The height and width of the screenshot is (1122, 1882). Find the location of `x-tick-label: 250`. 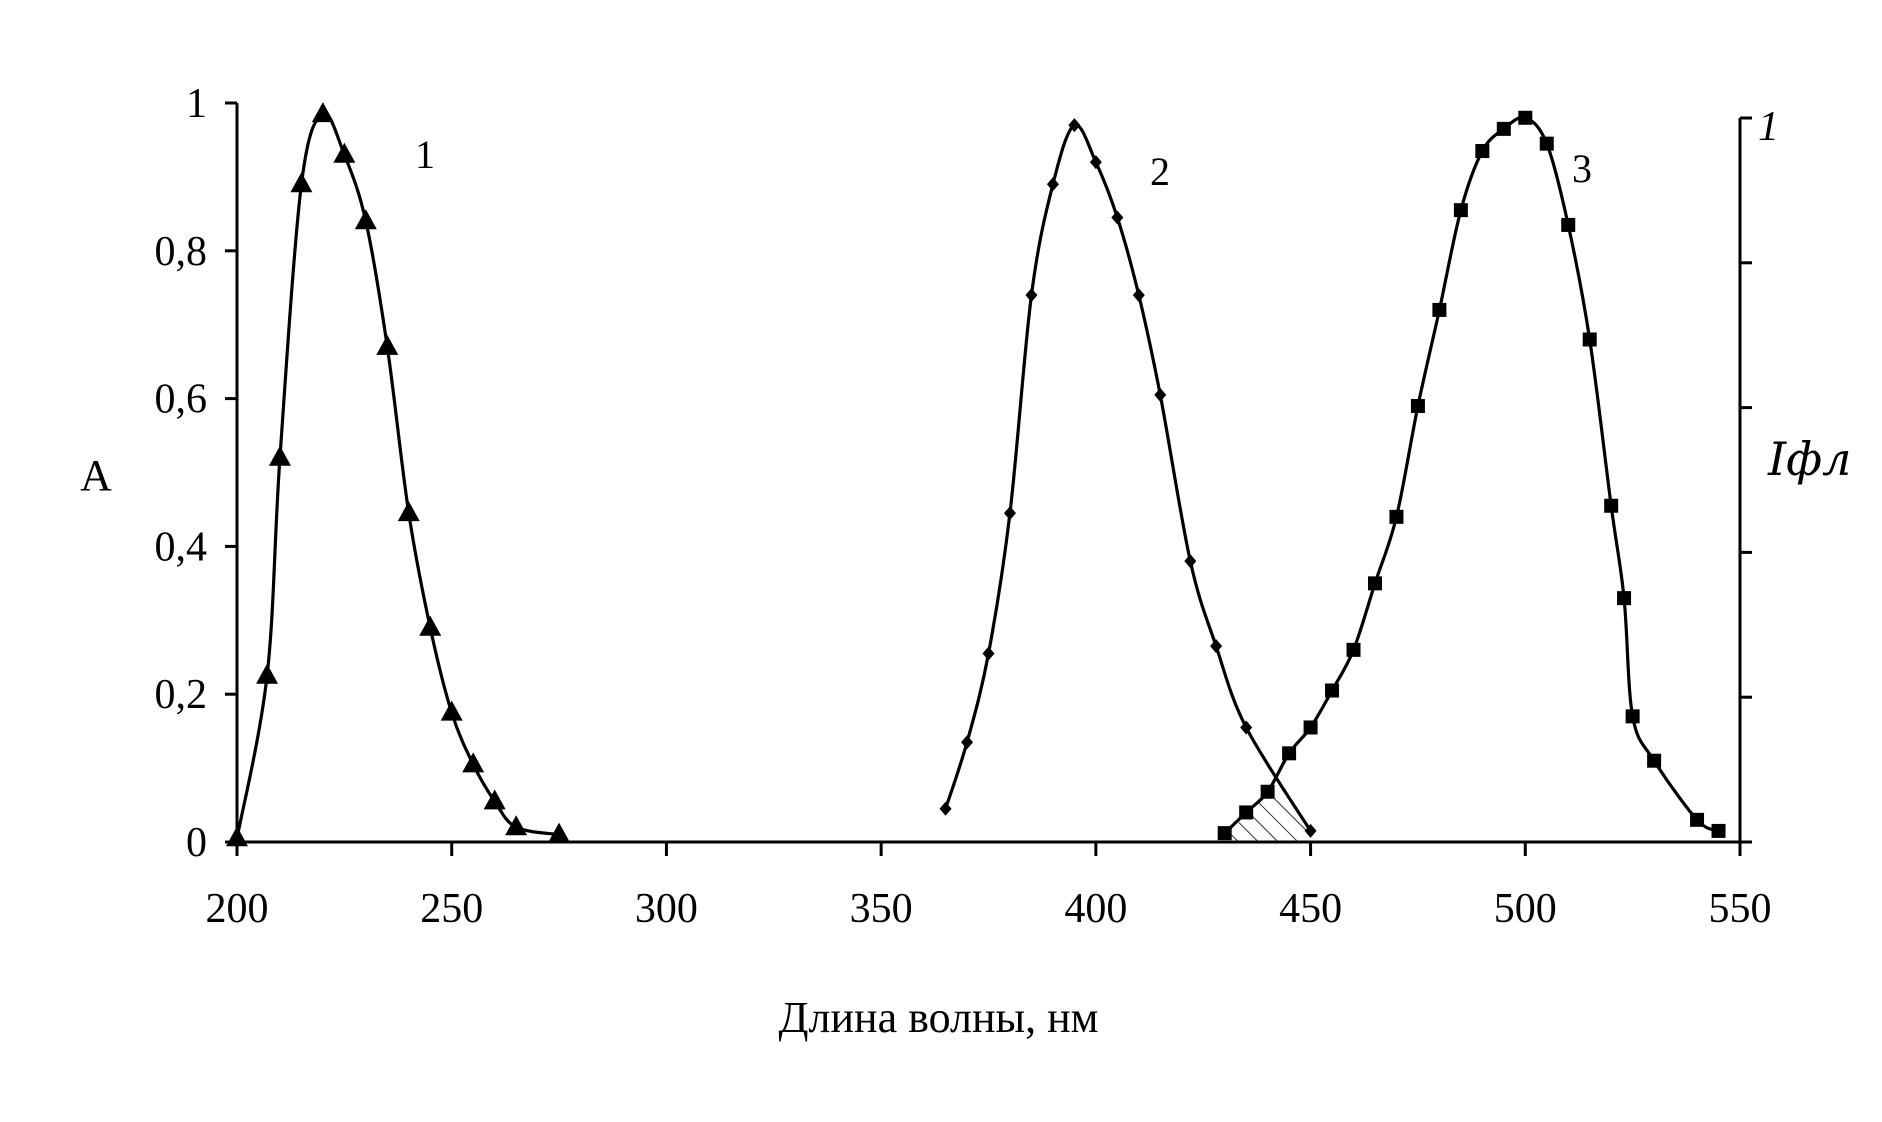

x-tick-label: 250 is located at coordinates (451, 909).